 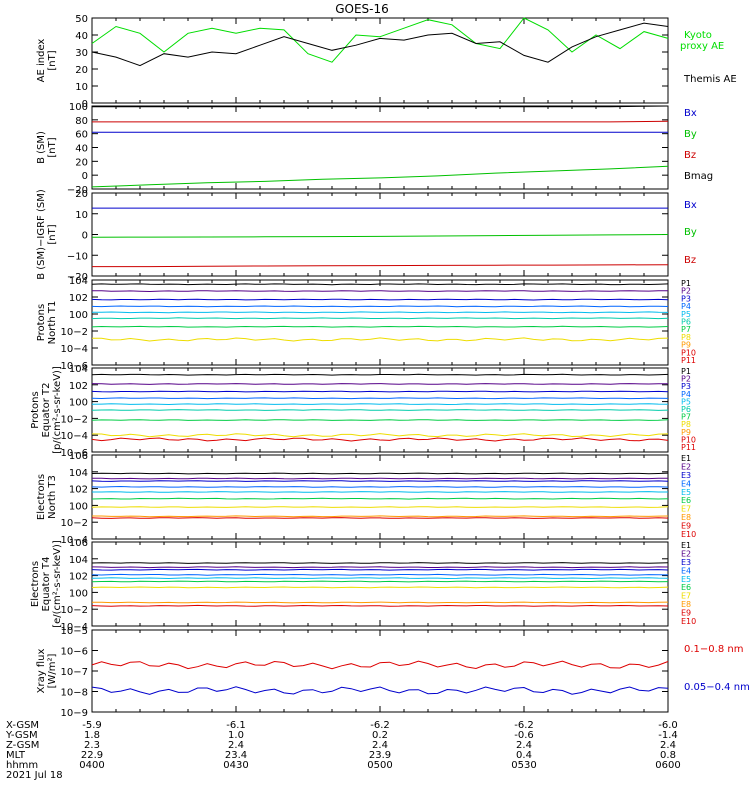 I want to click on legend-channel: E4, so click(x=686, y=483).